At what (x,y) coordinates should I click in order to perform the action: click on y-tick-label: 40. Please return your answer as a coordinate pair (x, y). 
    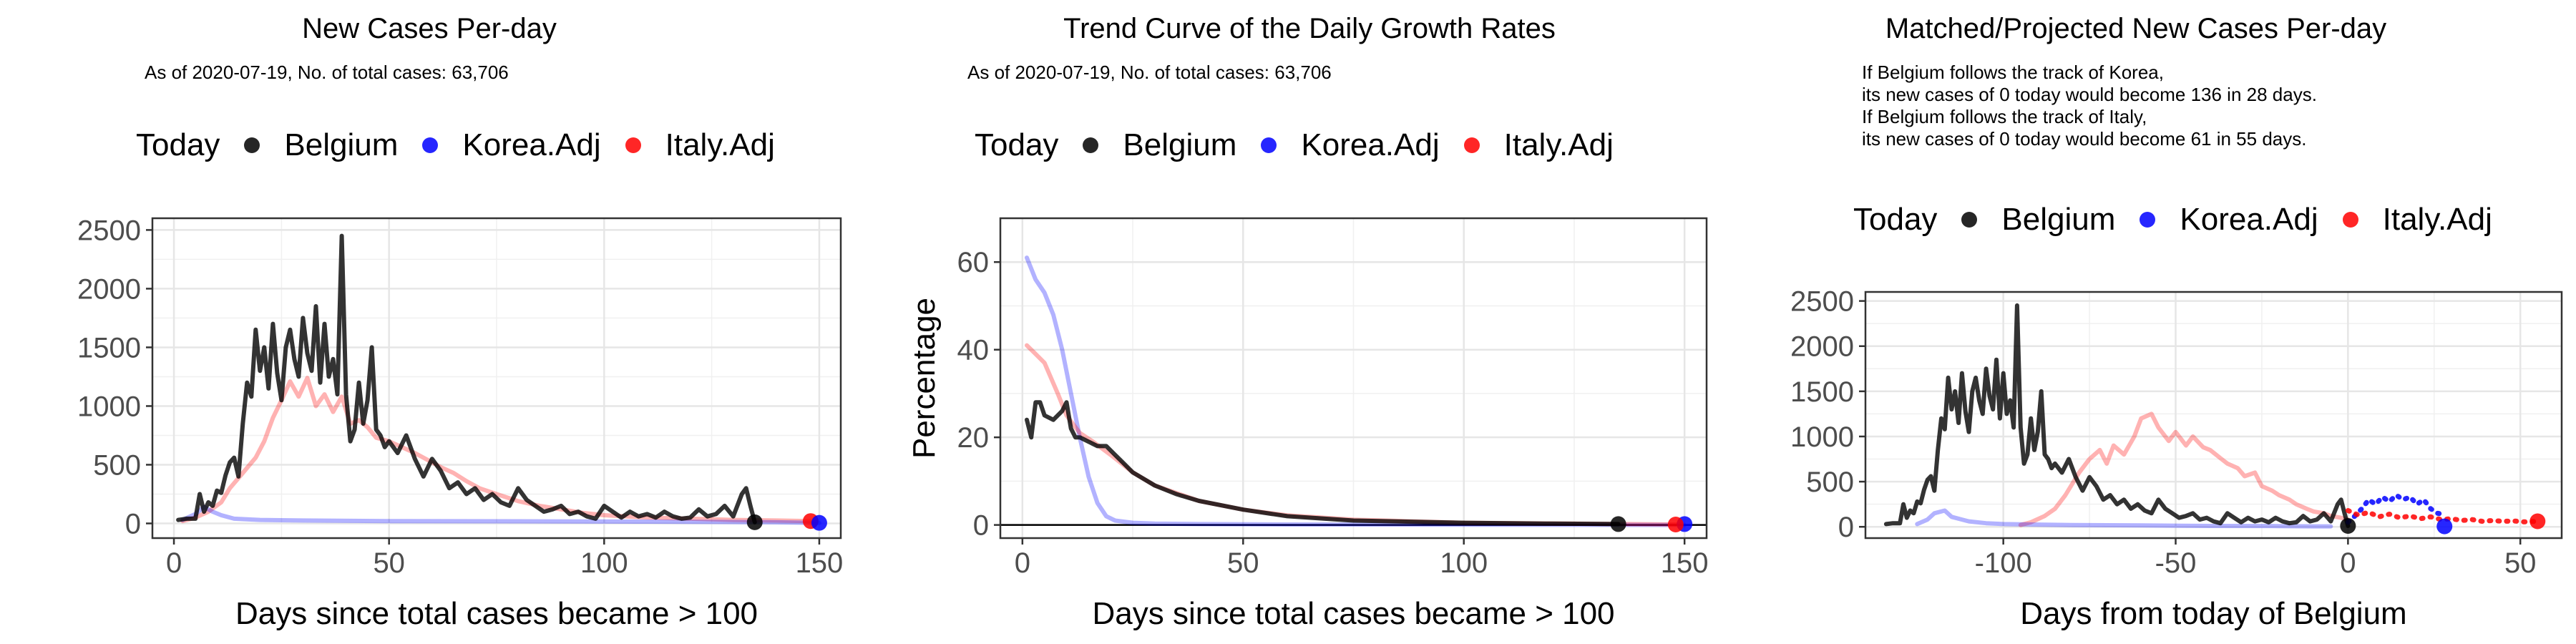
    Looking at the image, I should click on (973, 350).